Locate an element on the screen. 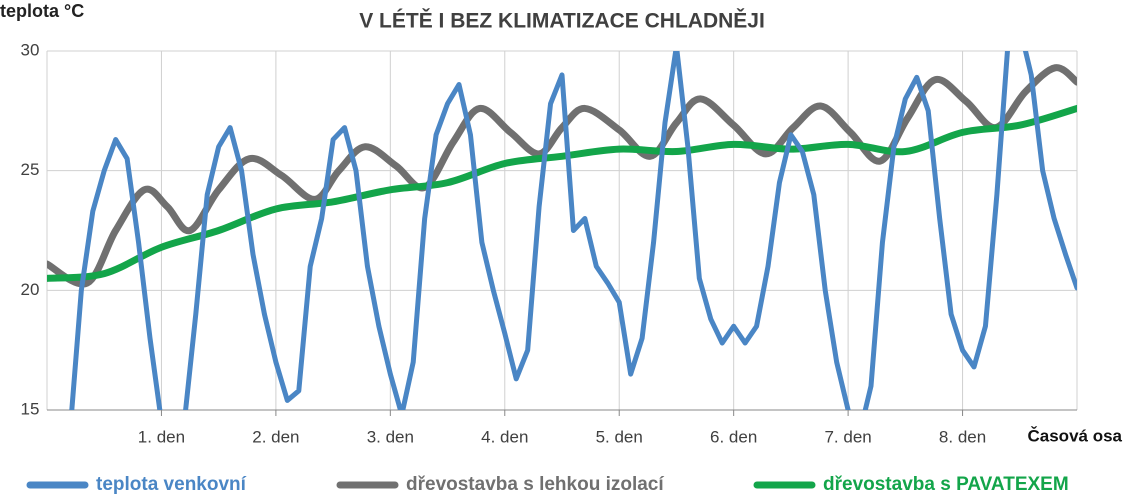 Image resolution: width=1124 pixels, height=498 pixels. legend-label: dřevostavba s PAVATEXEM is located at coordinates (946, 484).